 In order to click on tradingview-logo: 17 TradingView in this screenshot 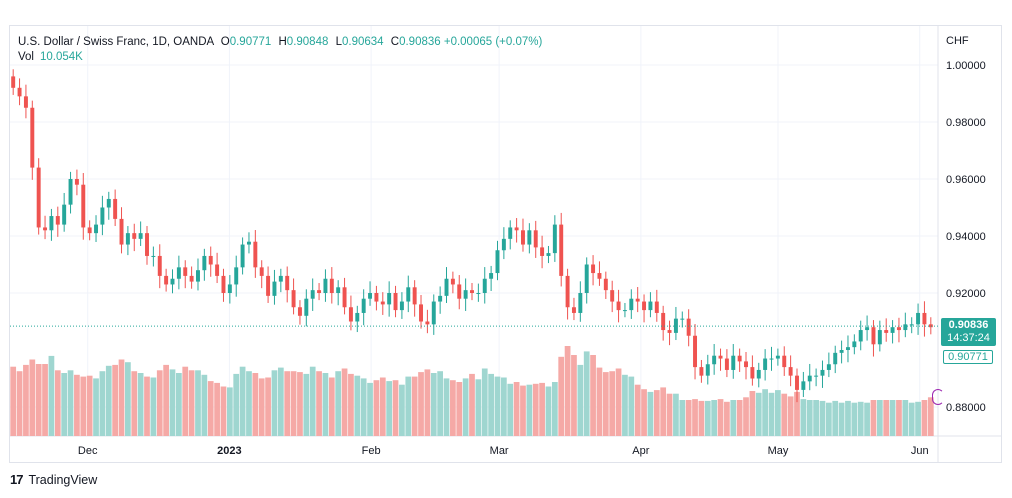, I will do `click(53, 479)`.